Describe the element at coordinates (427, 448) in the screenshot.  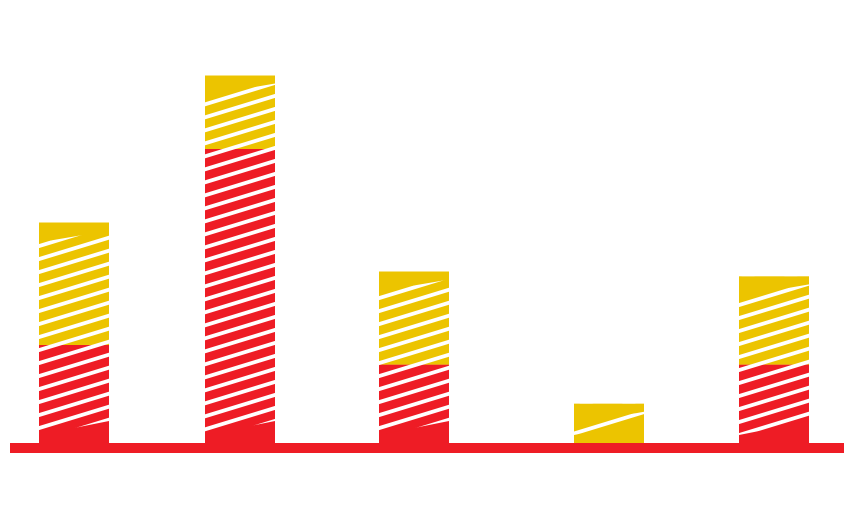
I see `x-axis-baseline` at that location.